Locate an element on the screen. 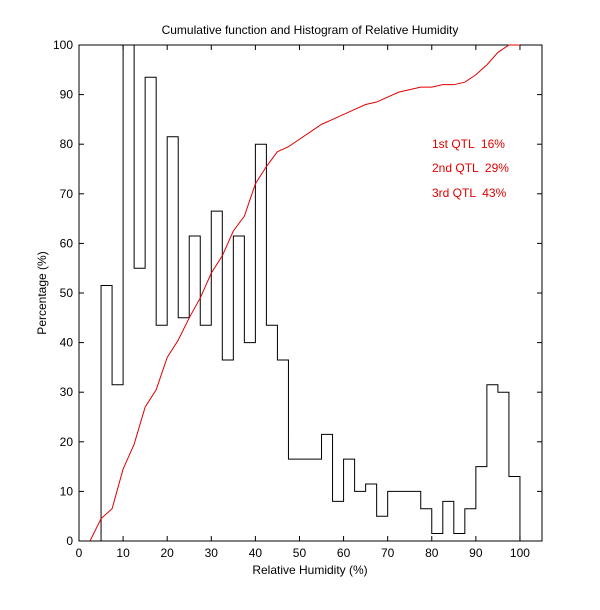  x-tick-label: 90 is located at coordinates (476, 553).